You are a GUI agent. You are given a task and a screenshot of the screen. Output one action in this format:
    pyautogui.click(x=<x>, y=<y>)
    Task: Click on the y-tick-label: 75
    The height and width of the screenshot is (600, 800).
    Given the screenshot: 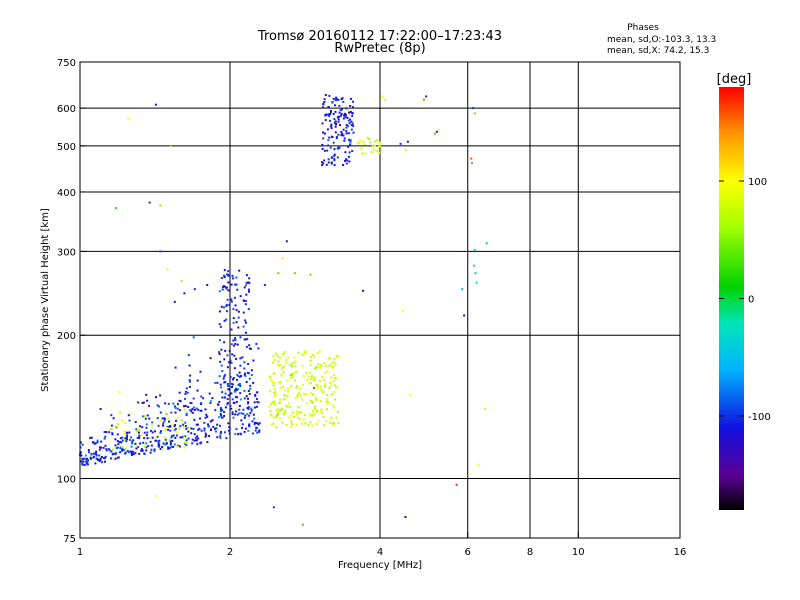 What is the action you would take?
    pyautogui.click(x=69, y=539)
    